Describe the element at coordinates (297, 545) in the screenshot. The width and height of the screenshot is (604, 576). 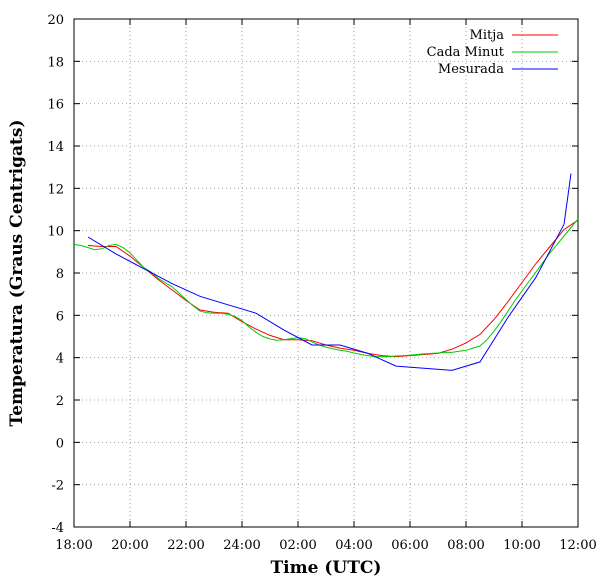
I see `x-tick-label: 02:00` at that location.